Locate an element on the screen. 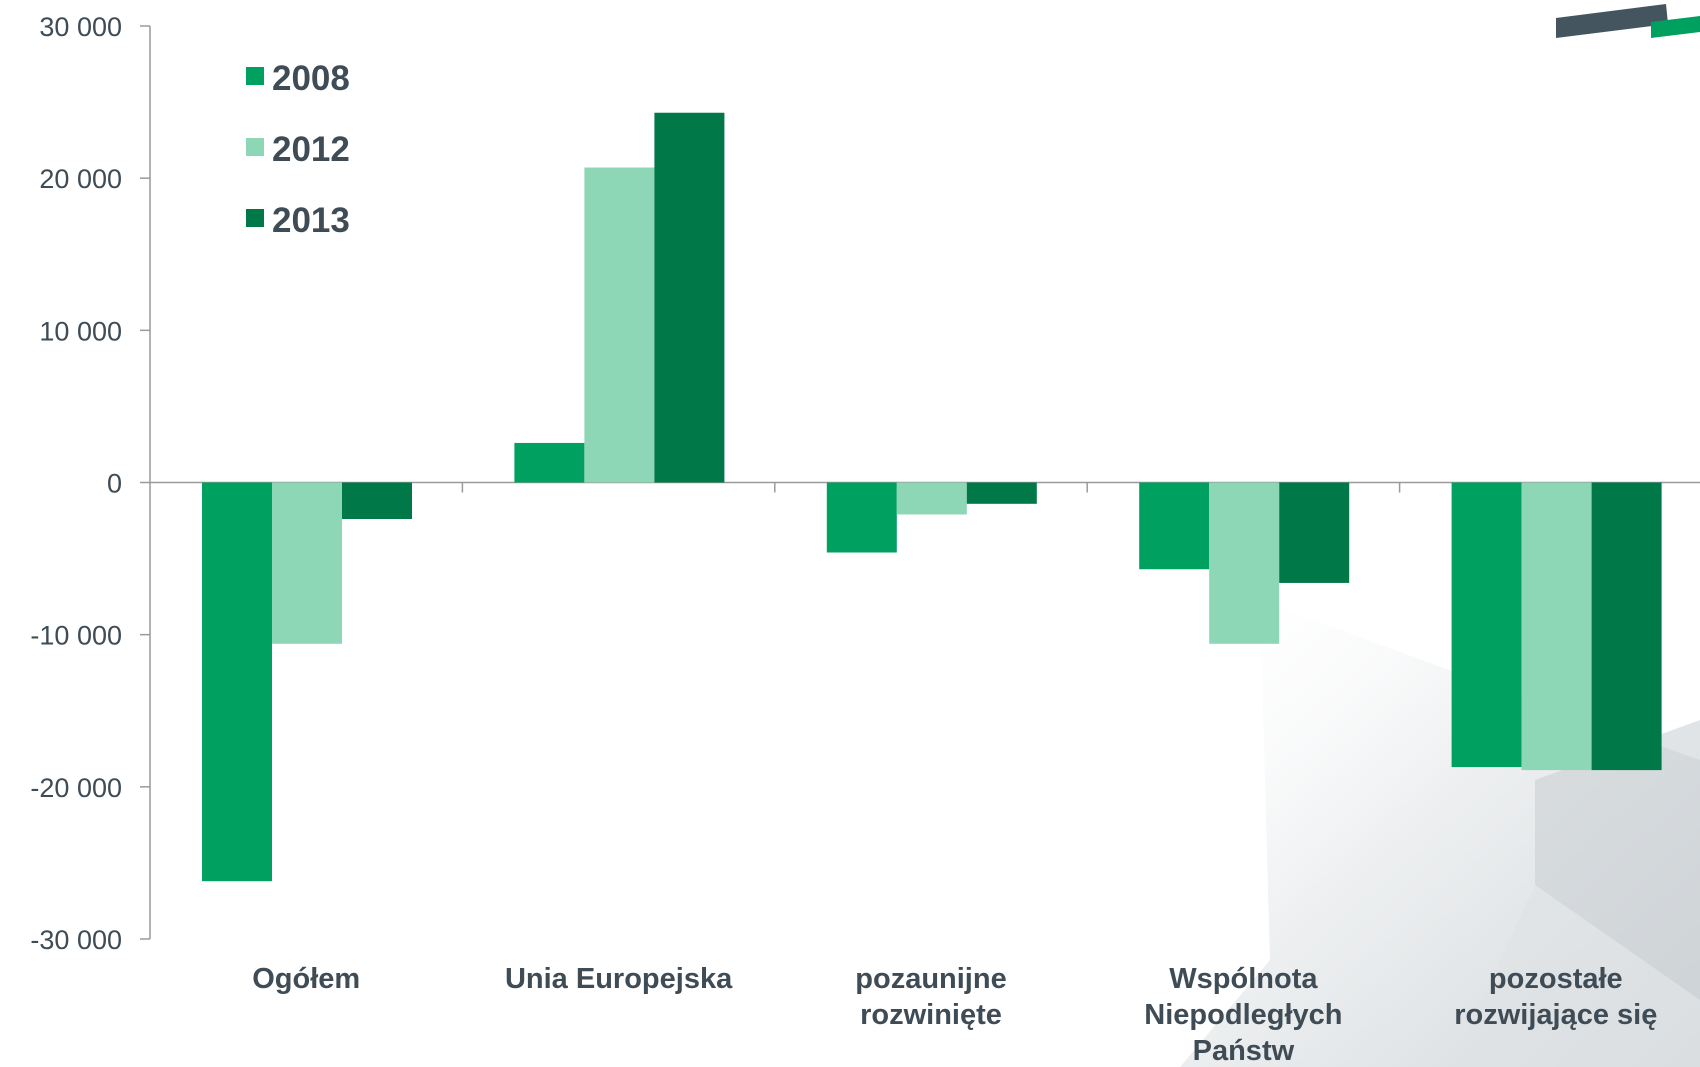 This screenshot has width=1700, height=1067. y-tick-label: 10 000 is located at coordinates (80, 331).